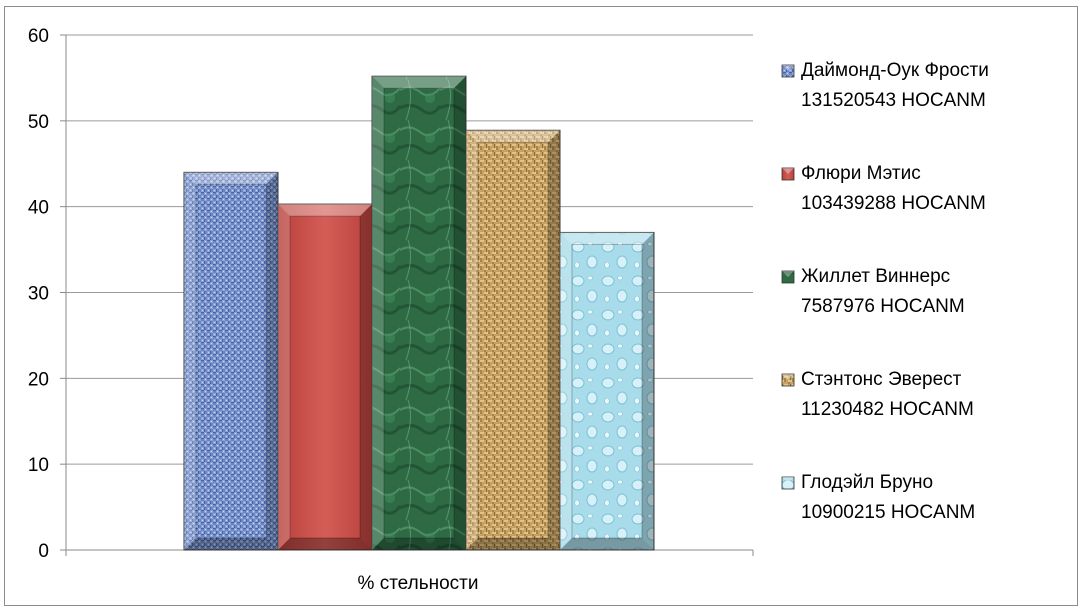 The width and height of the screenshot is (1080, 610). I want to click on legend-label-line: Глодэйл Бруно, so click(867, 482).